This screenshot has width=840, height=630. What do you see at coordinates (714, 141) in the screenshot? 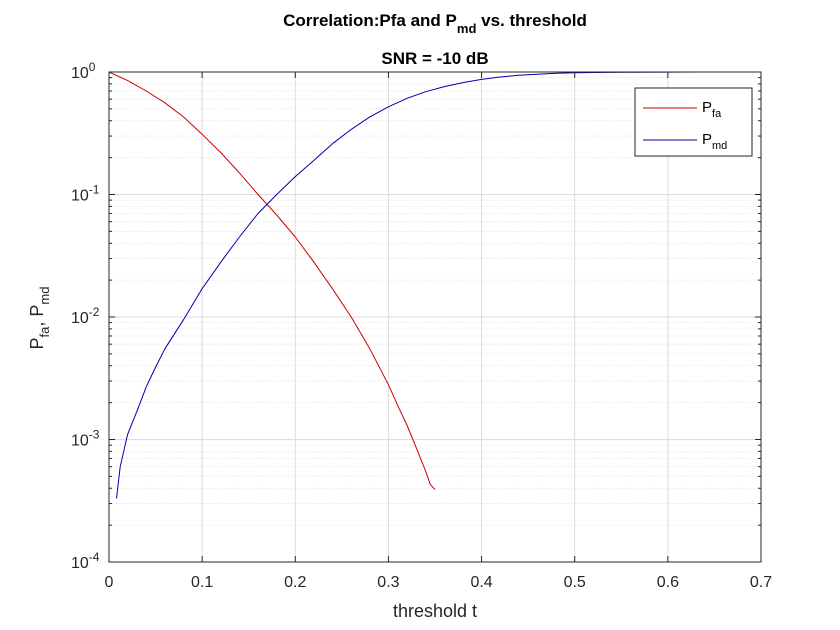
I see `legend-entry-pmd: Pmd` at bounding box center [714, 141].